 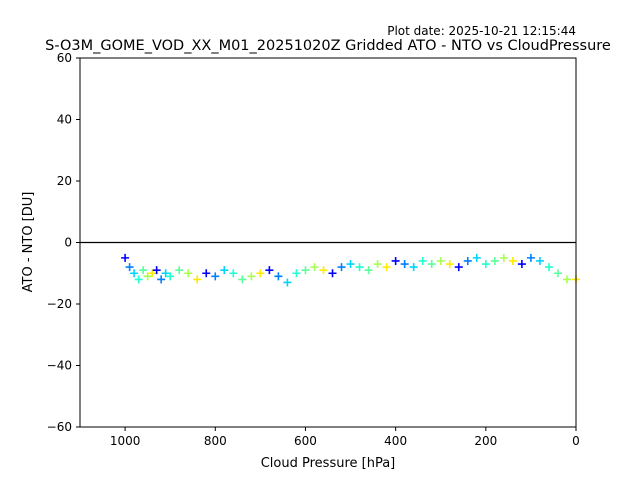 What do you see at coordinates (64, 181) in the screenshot?
I see `y-tick-label: 20` at bounding box center [64, 181].